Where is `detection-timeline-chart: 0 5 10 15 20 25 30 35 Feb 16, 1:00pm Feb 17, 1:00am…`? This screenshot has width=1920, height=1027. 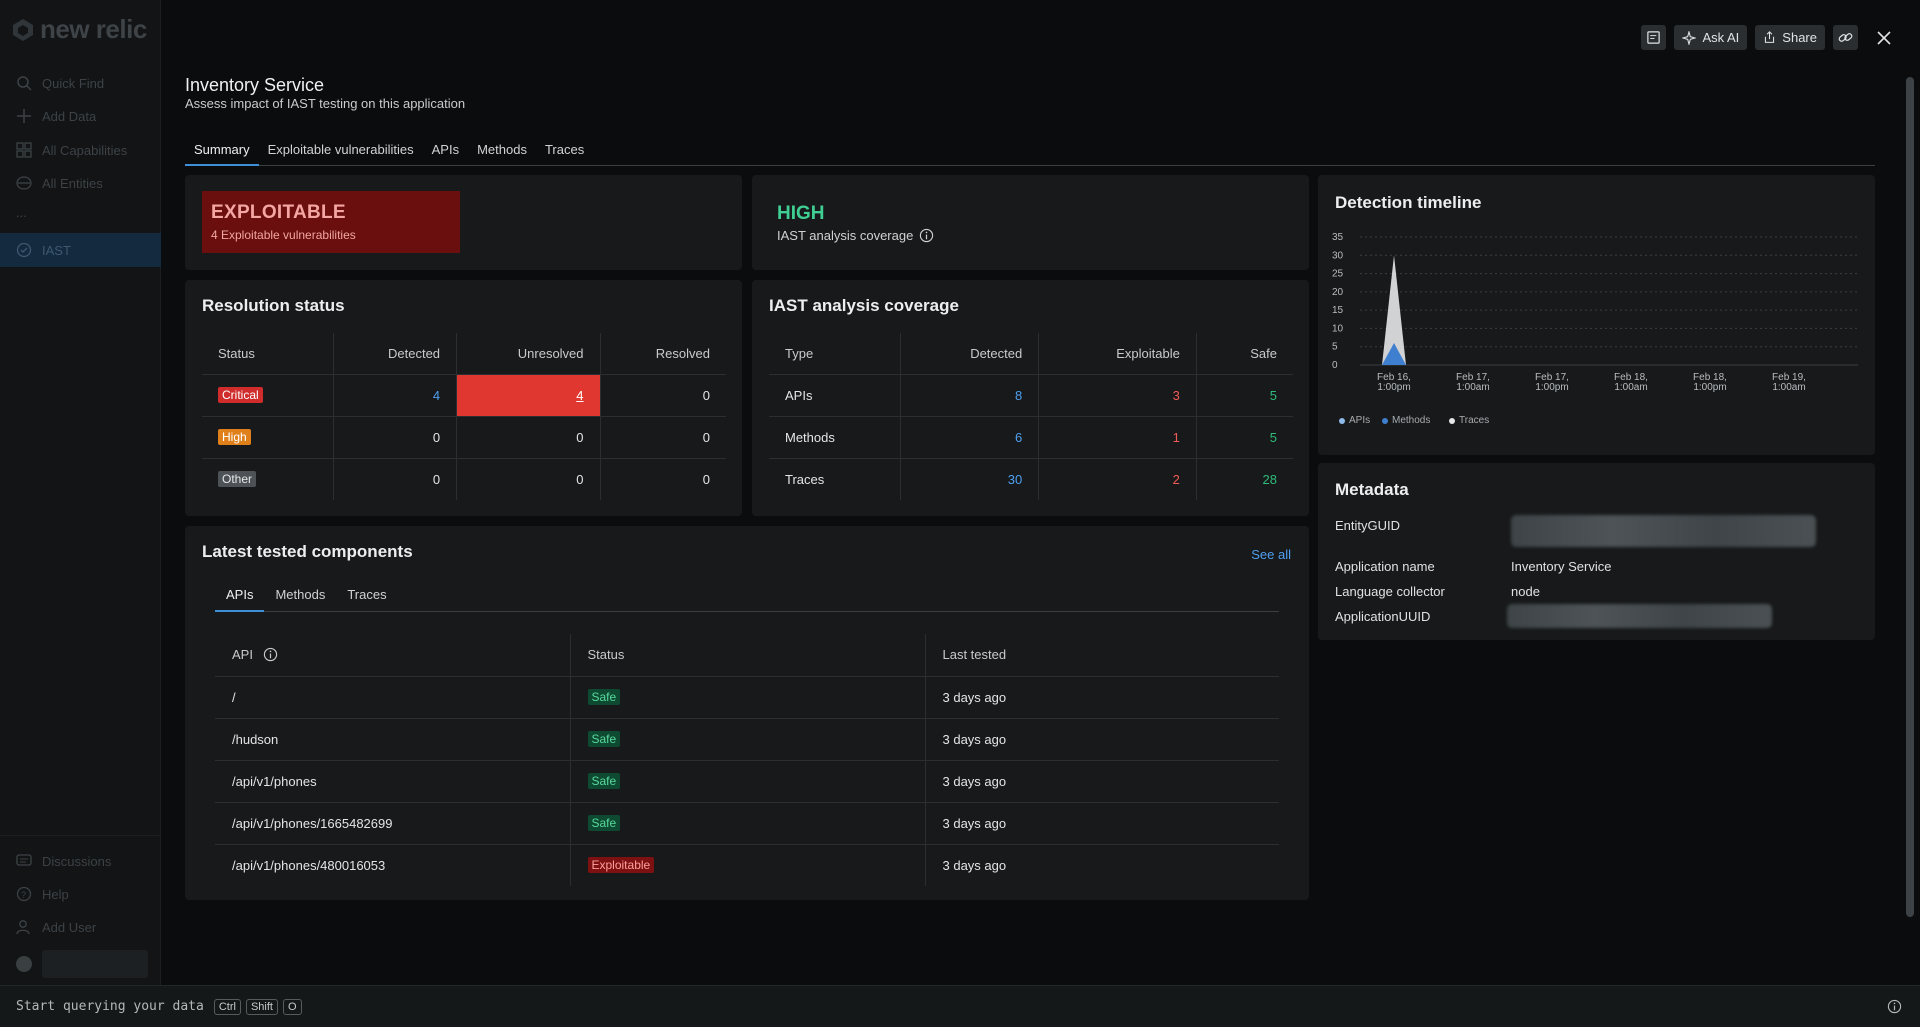 detection-timeline-chart: 0 5 10 15 20 25 30 35 Feb 16, 1:00pm Feb 17, 1:00am… is located at coordinates (1595, 315).